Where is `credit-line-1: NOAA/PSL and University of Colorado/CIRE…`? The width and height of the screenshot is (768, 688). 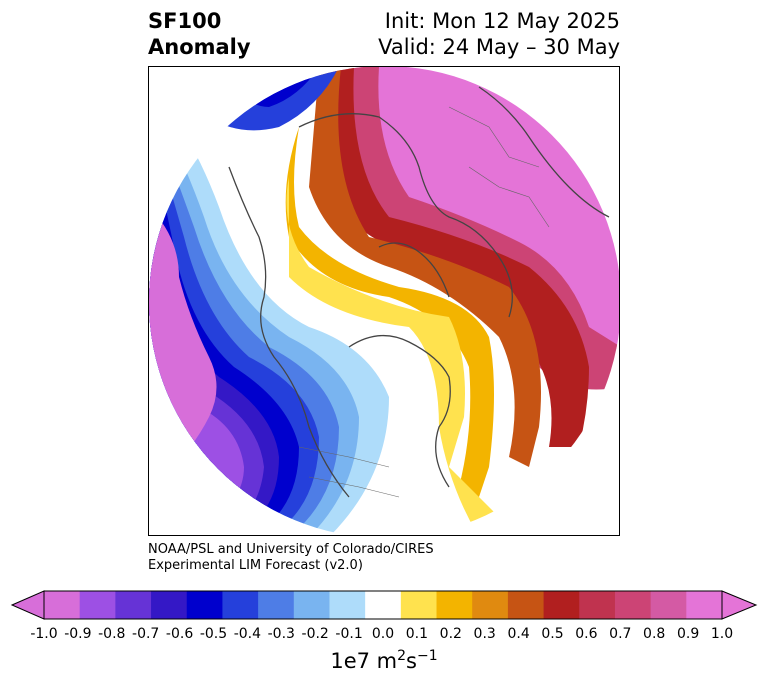
credit-line-1: NOAA/PSL and University of Colorado/CIRE… is located at coordinates (291, 549).